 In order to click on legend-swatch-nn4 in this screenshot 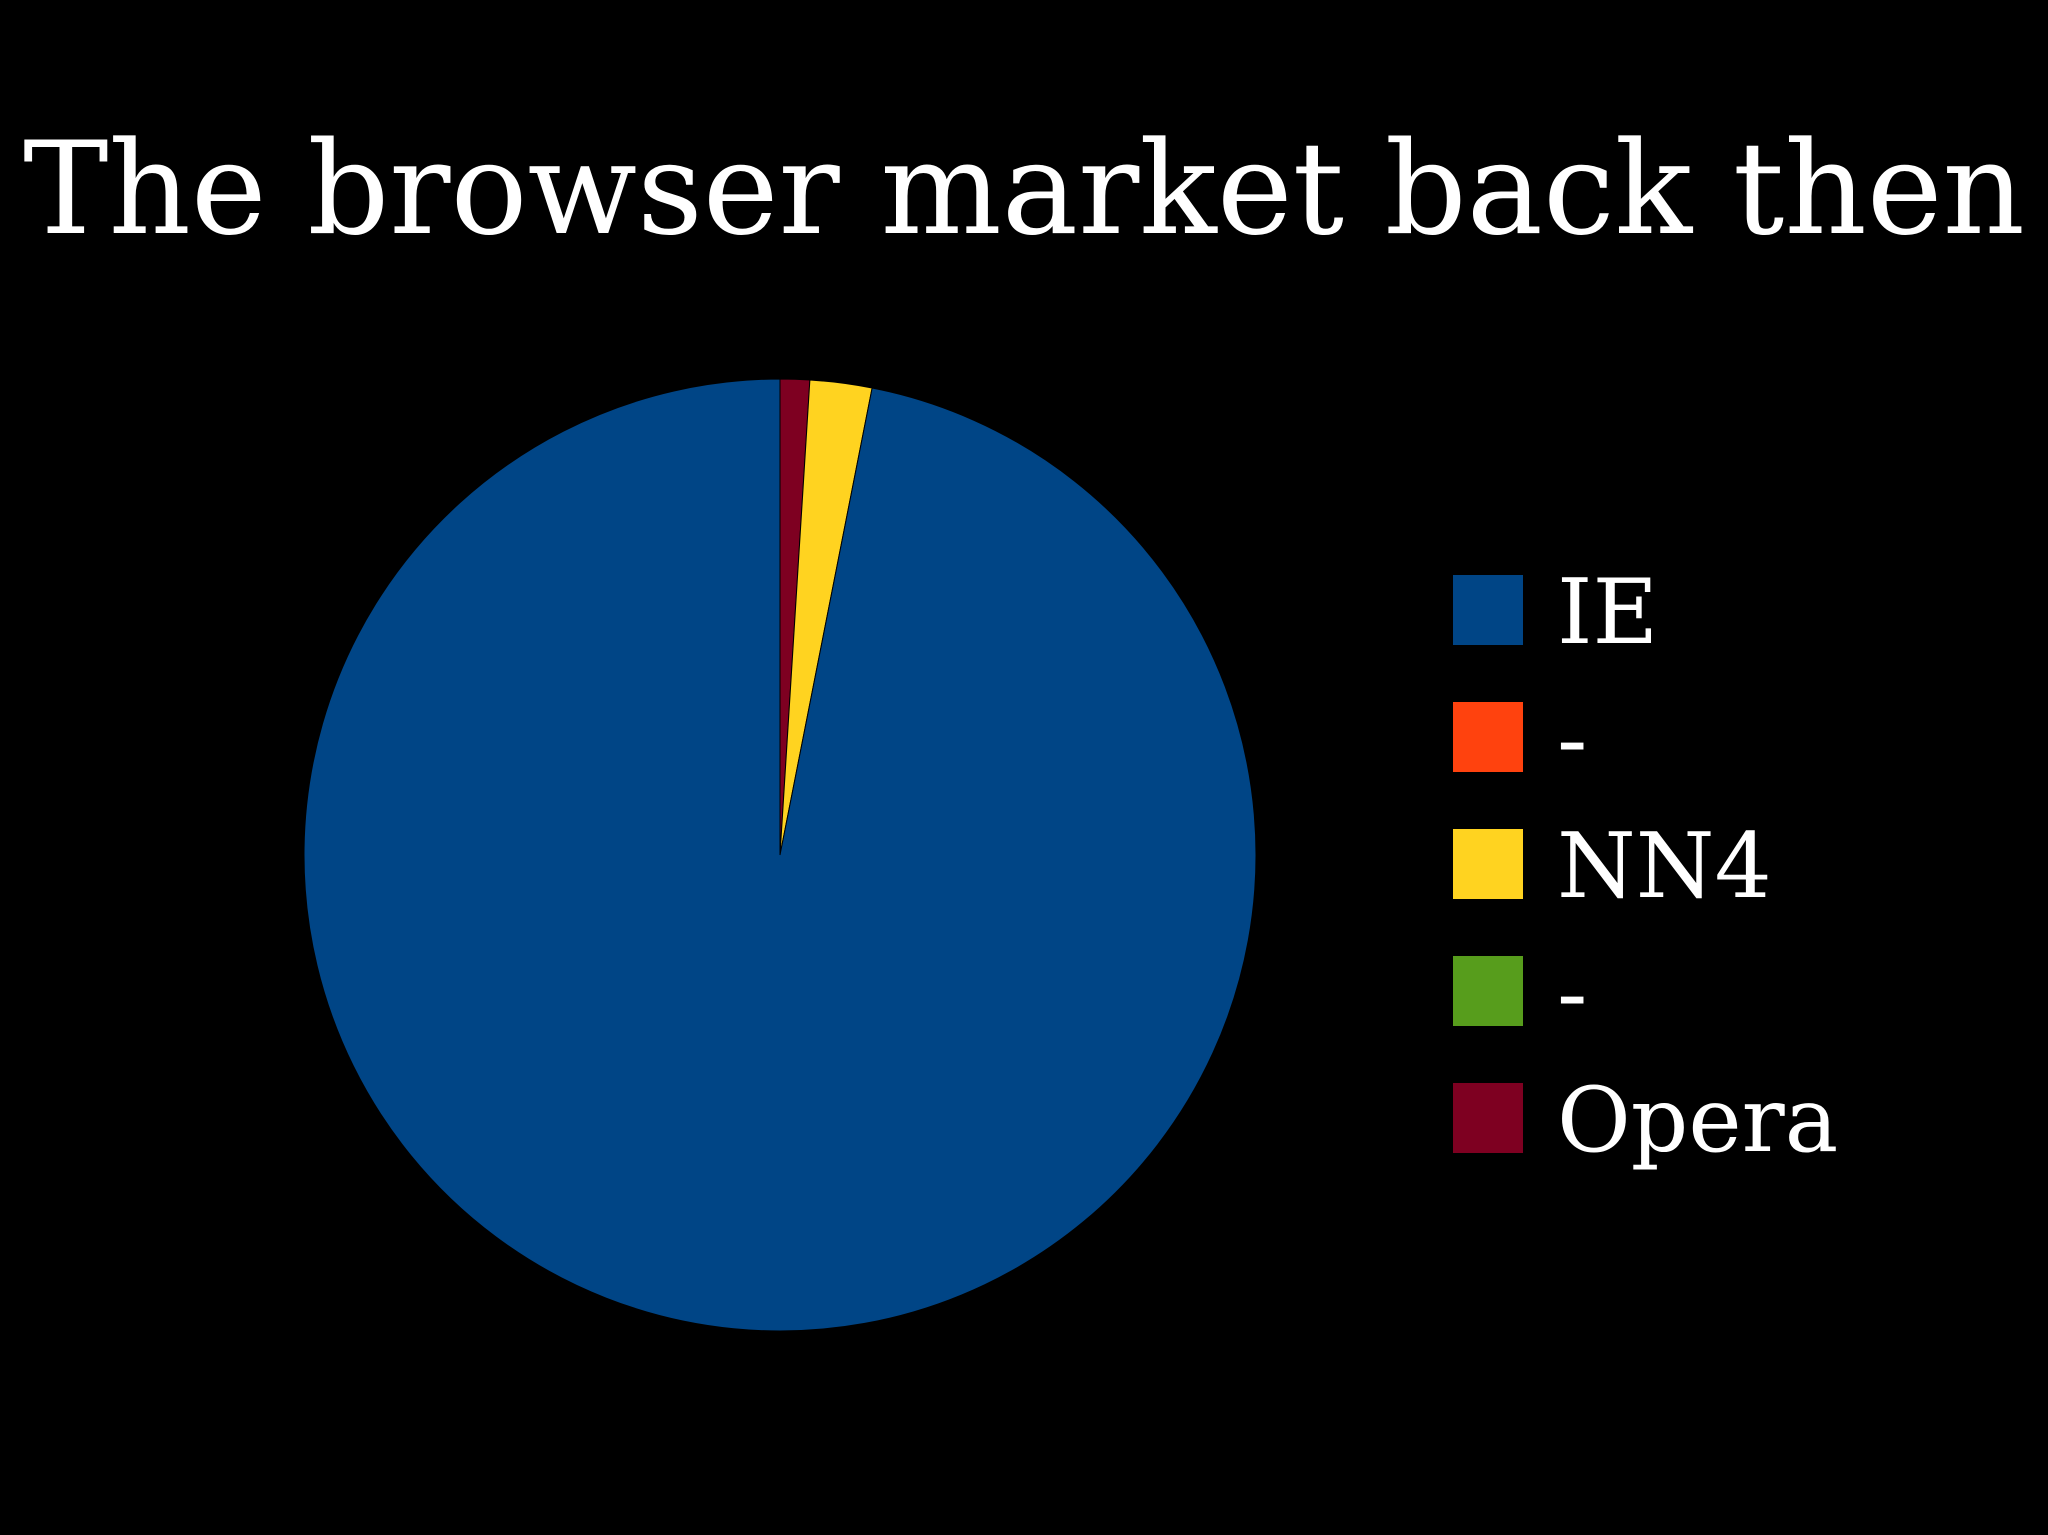, I will do `click(1488, 864)`.